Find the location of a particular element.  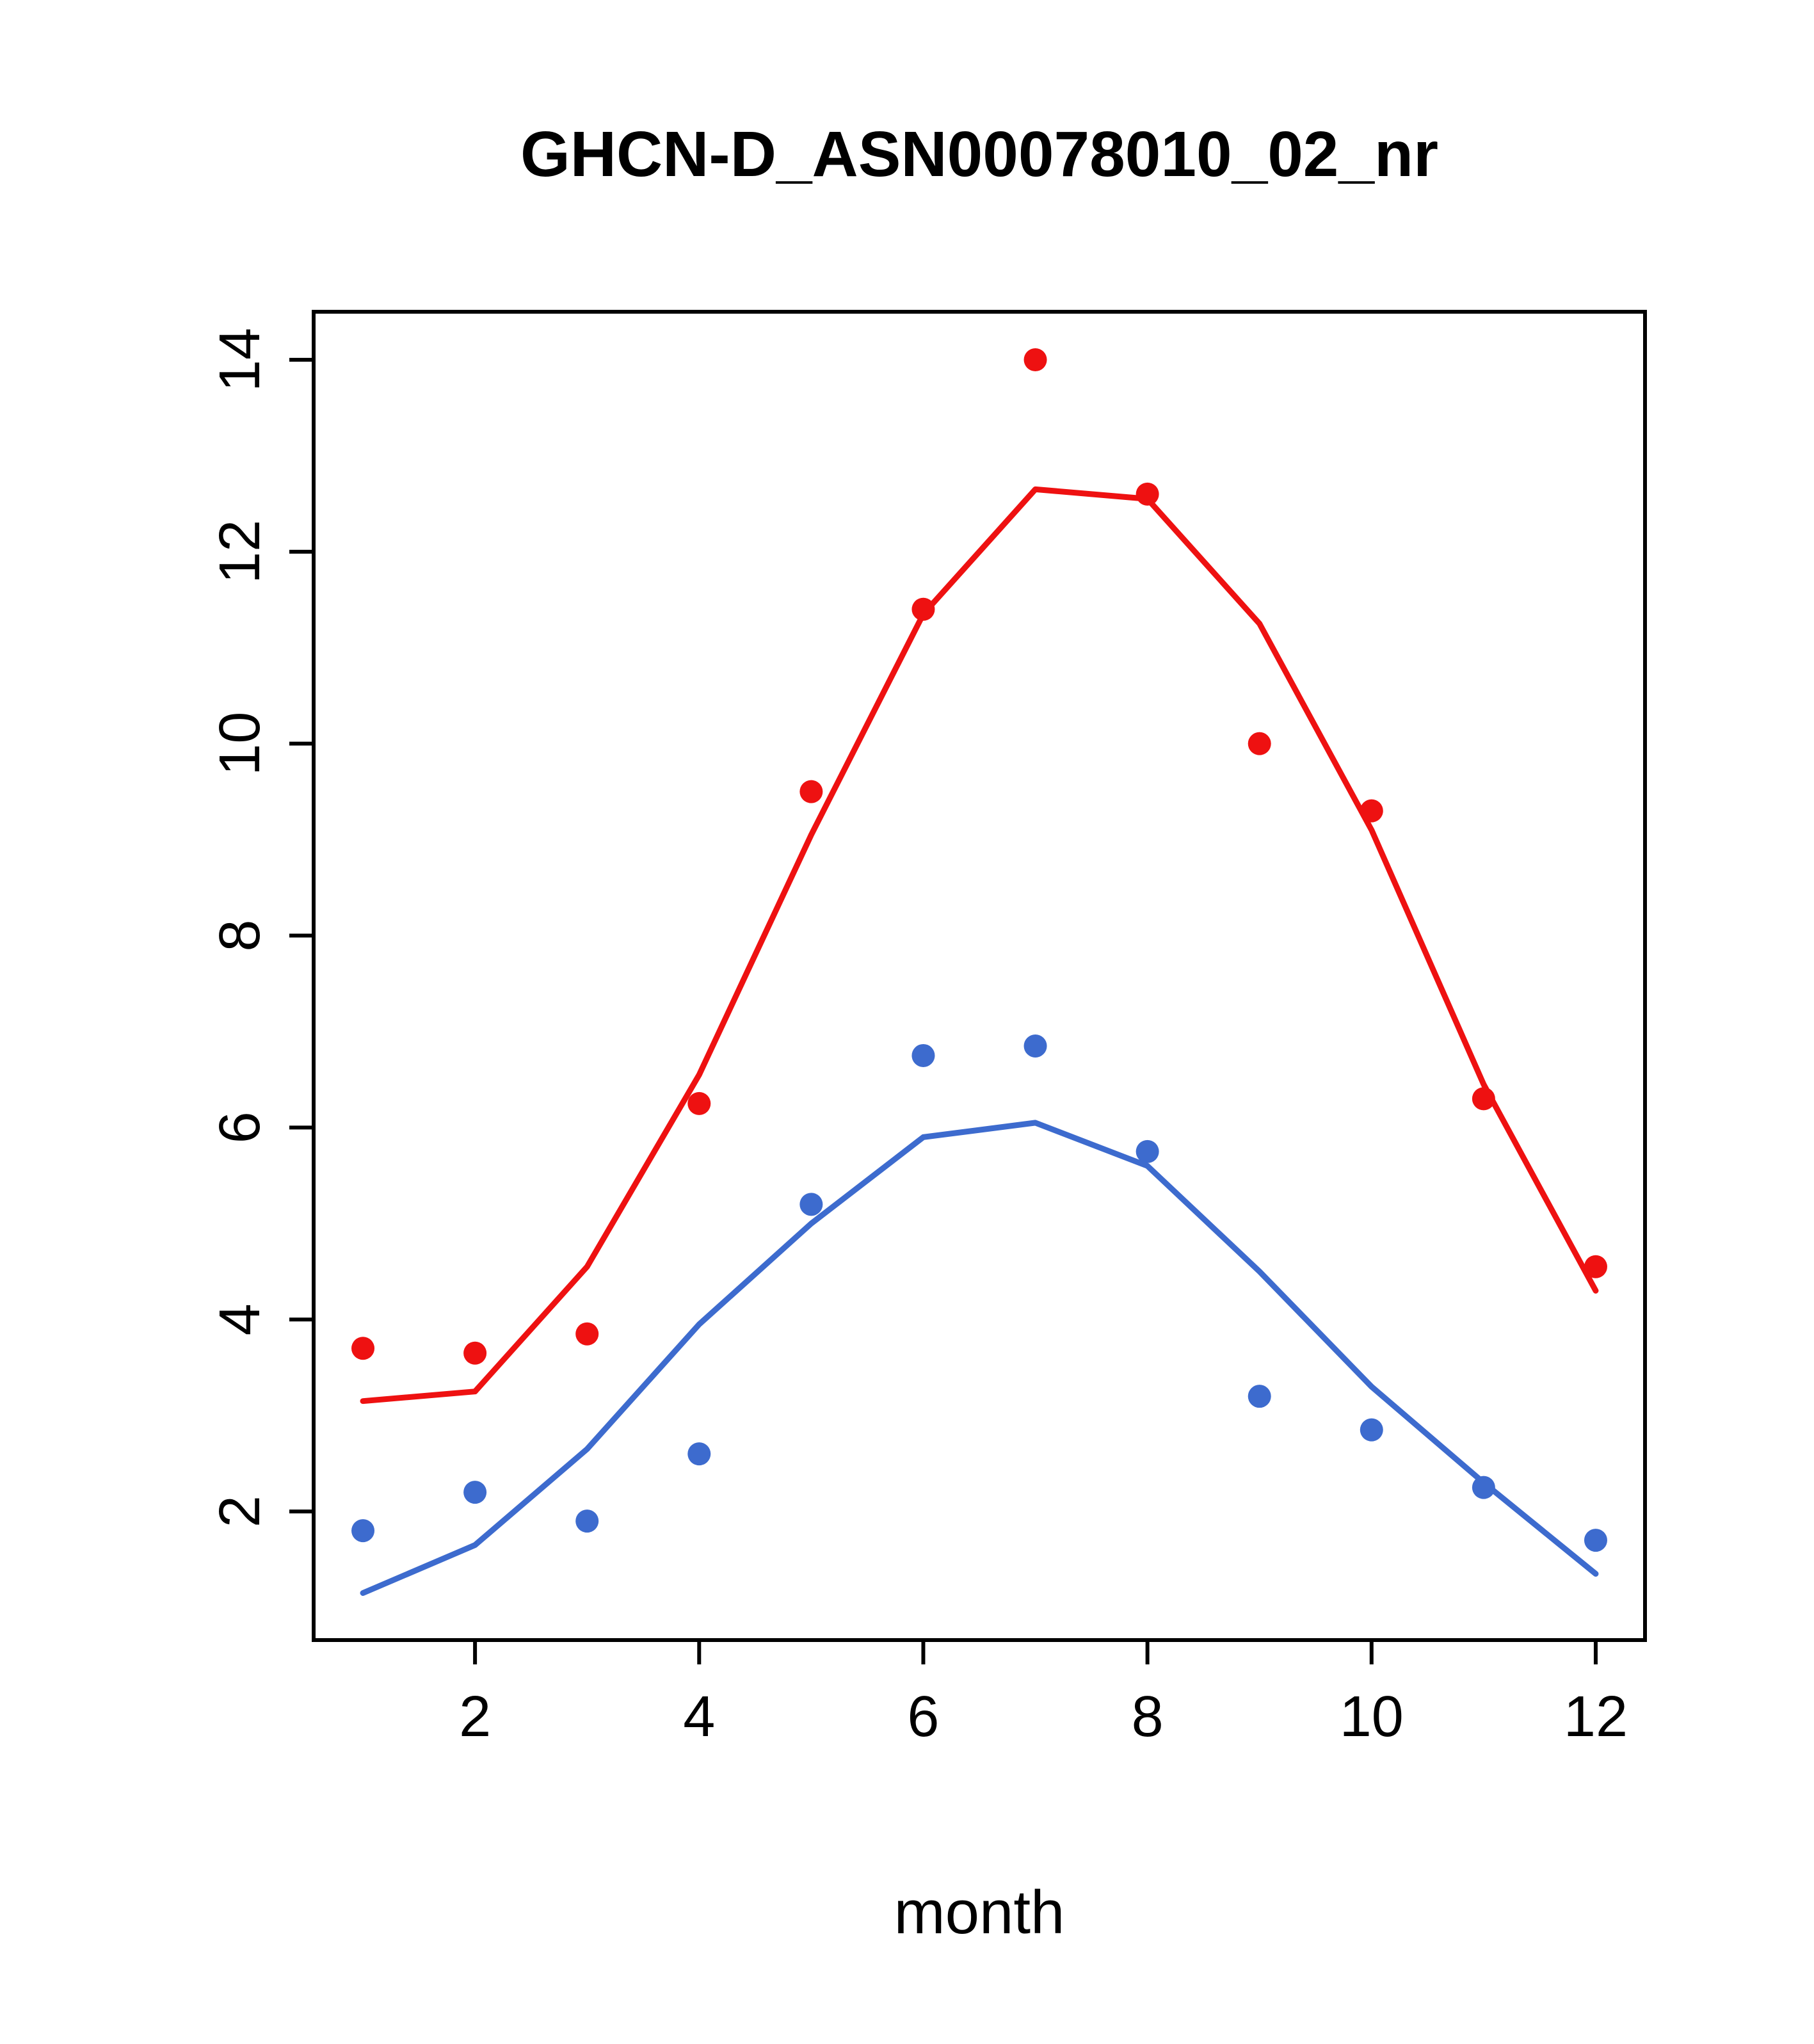

y-tick-label: 12 is located at coordinates (240, 552).